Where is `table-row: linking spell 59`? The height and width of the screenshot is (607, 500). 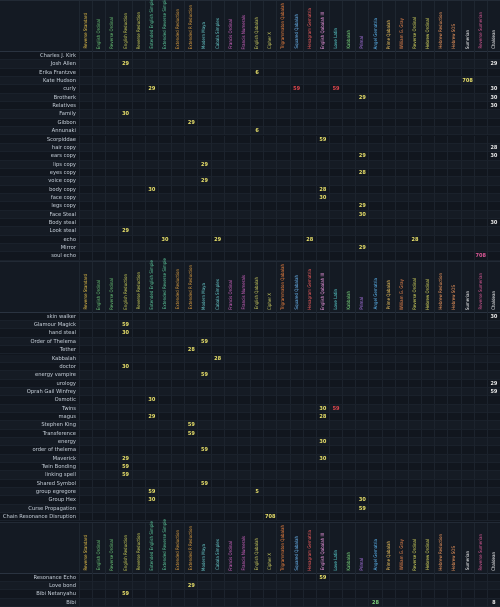
table-row: linking spell 59 is located at coordinates (250, 475).